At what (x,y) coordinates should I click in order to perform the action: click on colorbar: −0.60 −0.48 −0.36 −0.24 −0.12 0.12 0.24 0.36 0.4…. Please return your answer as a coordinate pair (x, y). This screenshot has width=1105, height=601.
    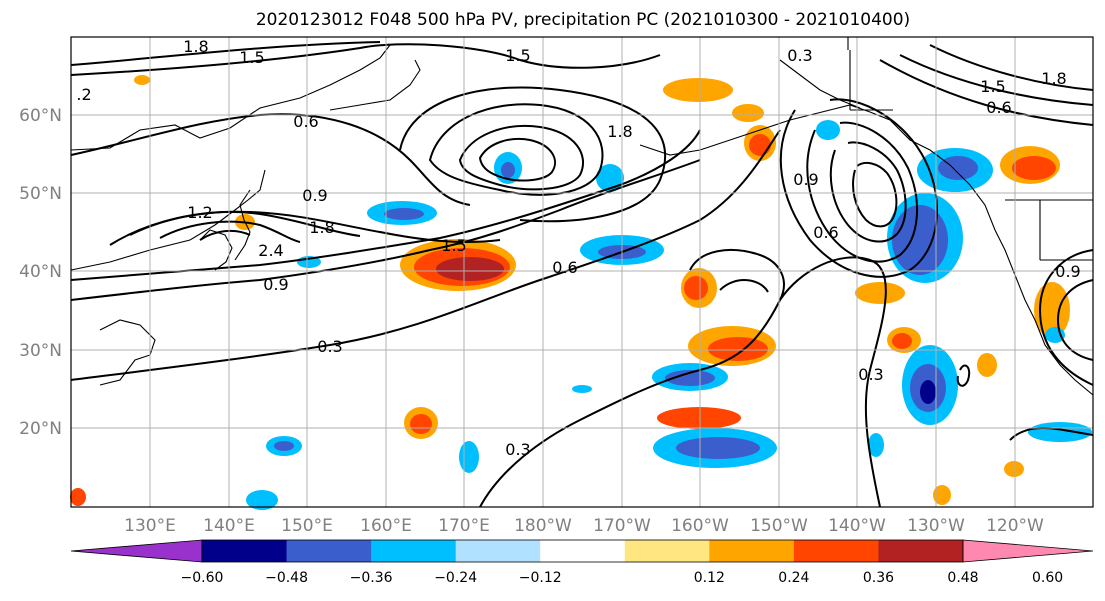
    Looking at the image, I should click on (582, 562).